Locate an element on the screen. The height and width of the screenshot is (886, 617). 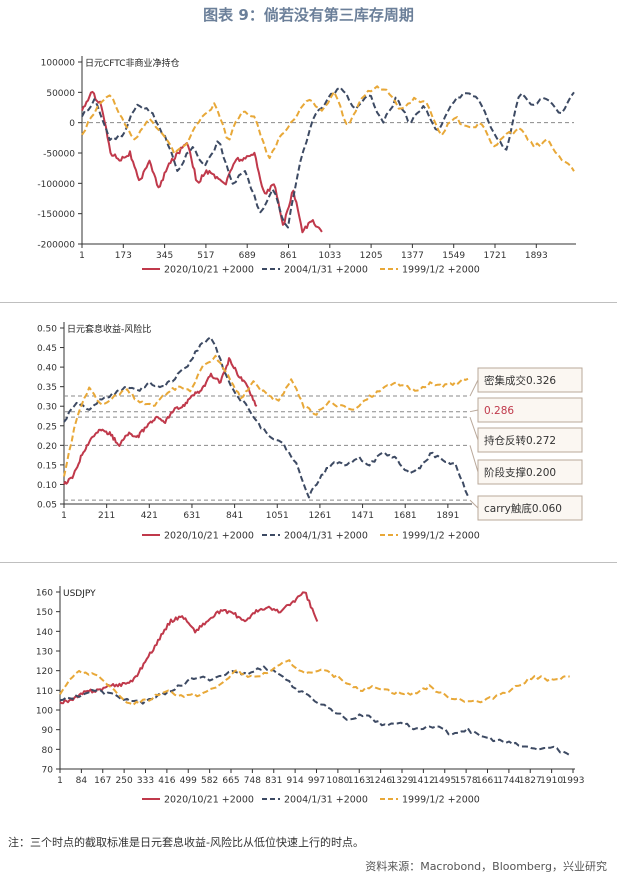
annotation-label: carry触底0.060 is located at coordinates (523, 508).